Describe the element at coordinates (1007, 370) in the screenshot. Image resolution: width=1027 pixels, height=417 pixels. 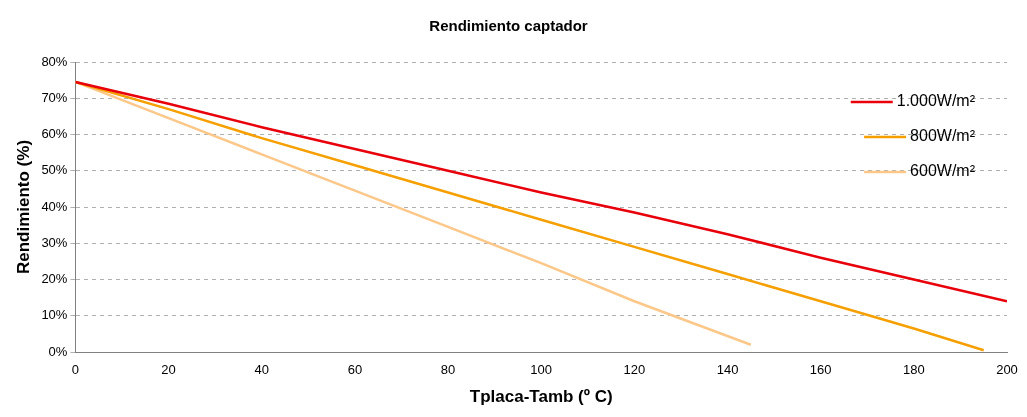
I see `x-tick-label: 200` at that location.